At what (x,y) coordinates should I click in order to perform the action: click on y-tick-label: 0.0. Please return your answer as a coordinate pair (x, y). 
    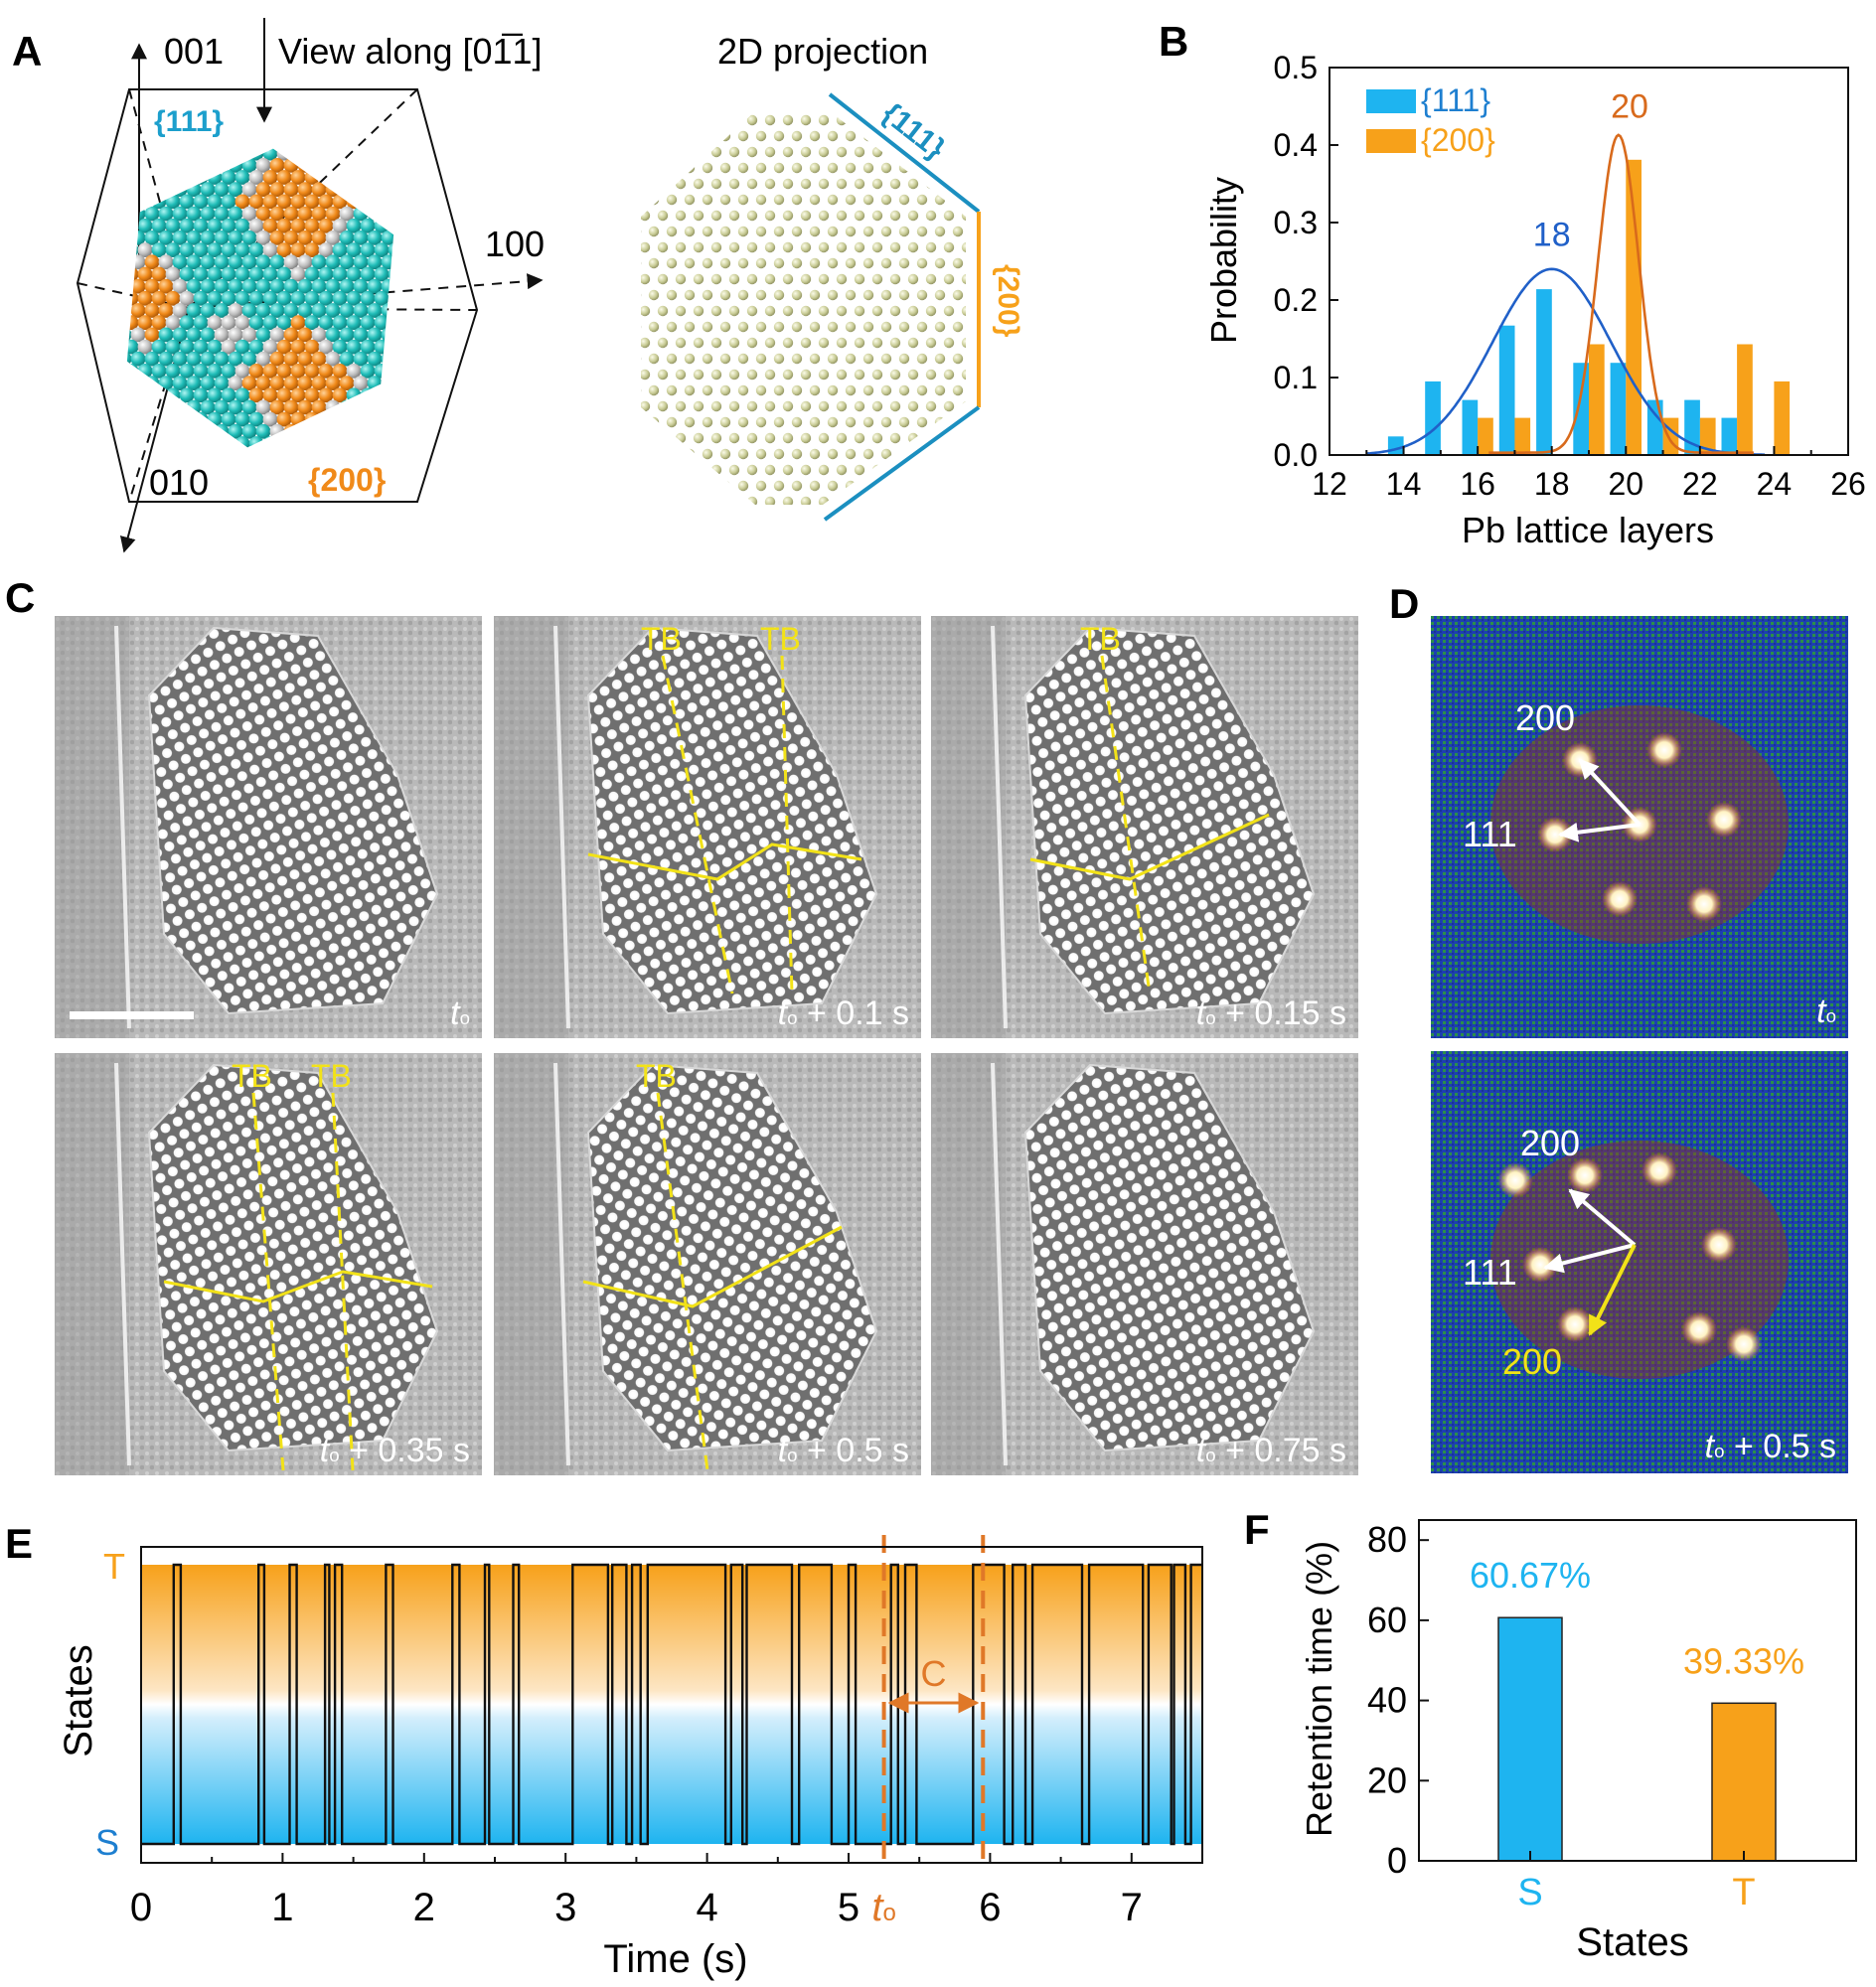
    Looking at the image, I should click on (1296, 455).